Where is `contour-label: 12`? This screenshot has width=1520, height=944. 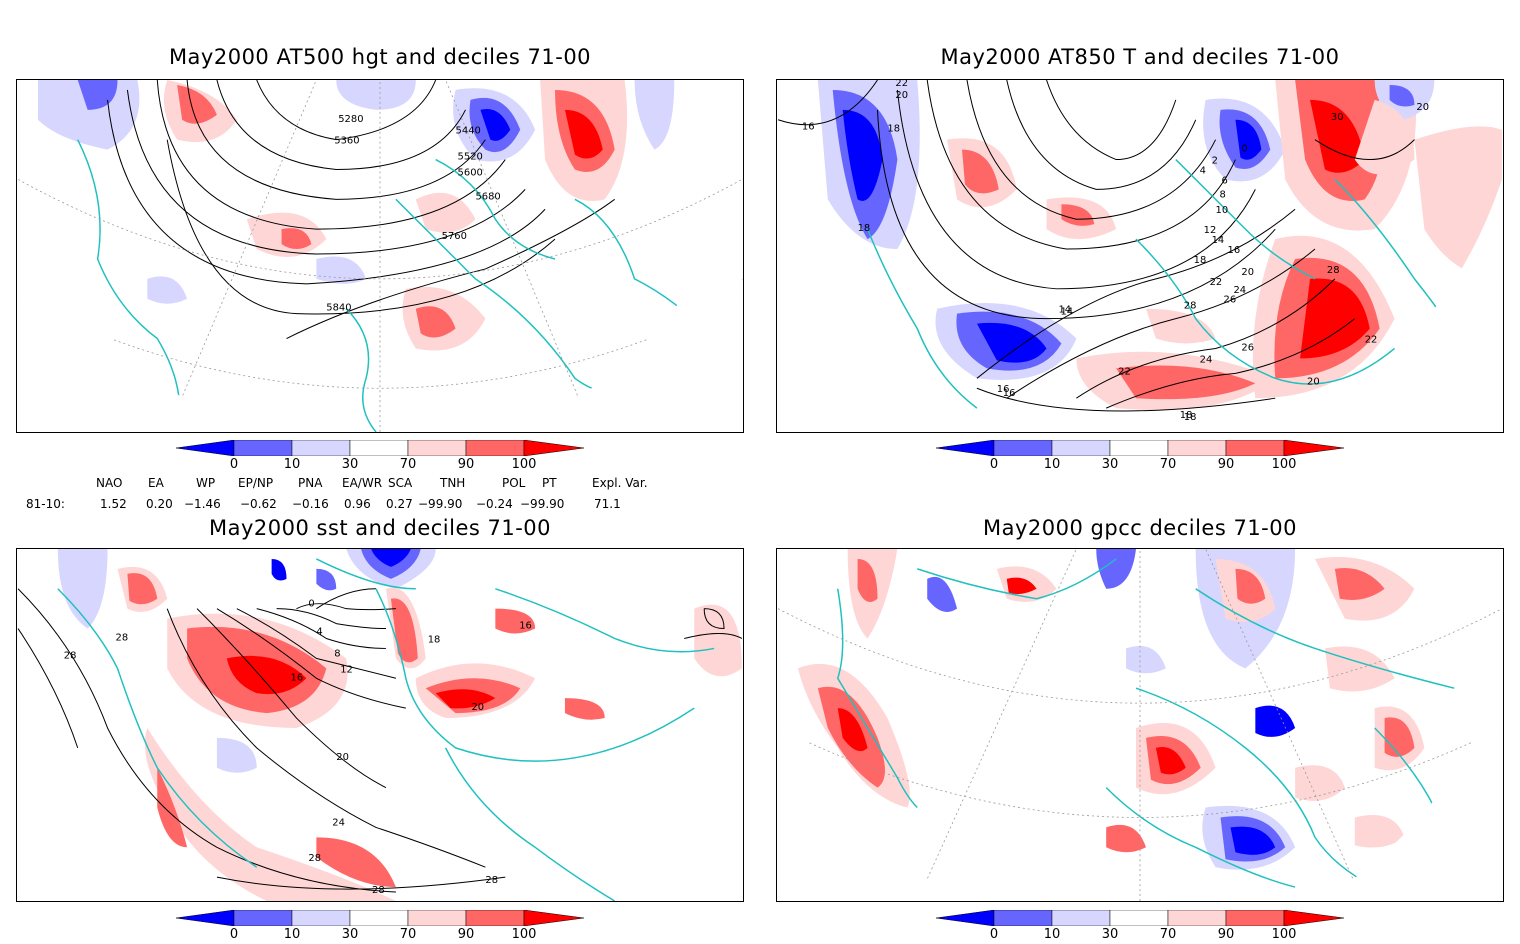 contour-label: 12 is located at coordinates (346, 669).